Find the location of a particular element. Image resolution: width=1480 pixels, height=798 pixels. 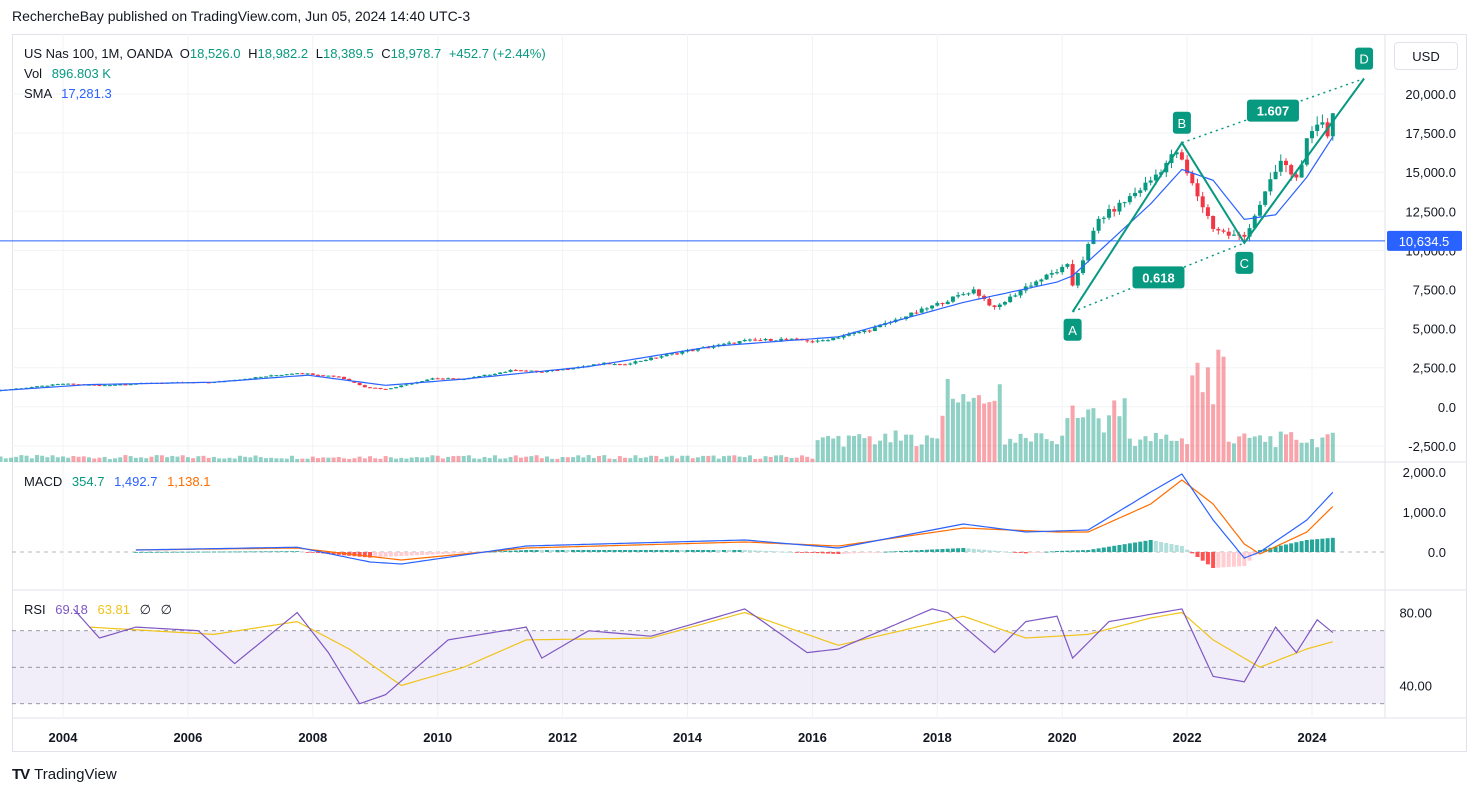

price-tick-label: -2,500.0 is located at coordinates (1432, 446).